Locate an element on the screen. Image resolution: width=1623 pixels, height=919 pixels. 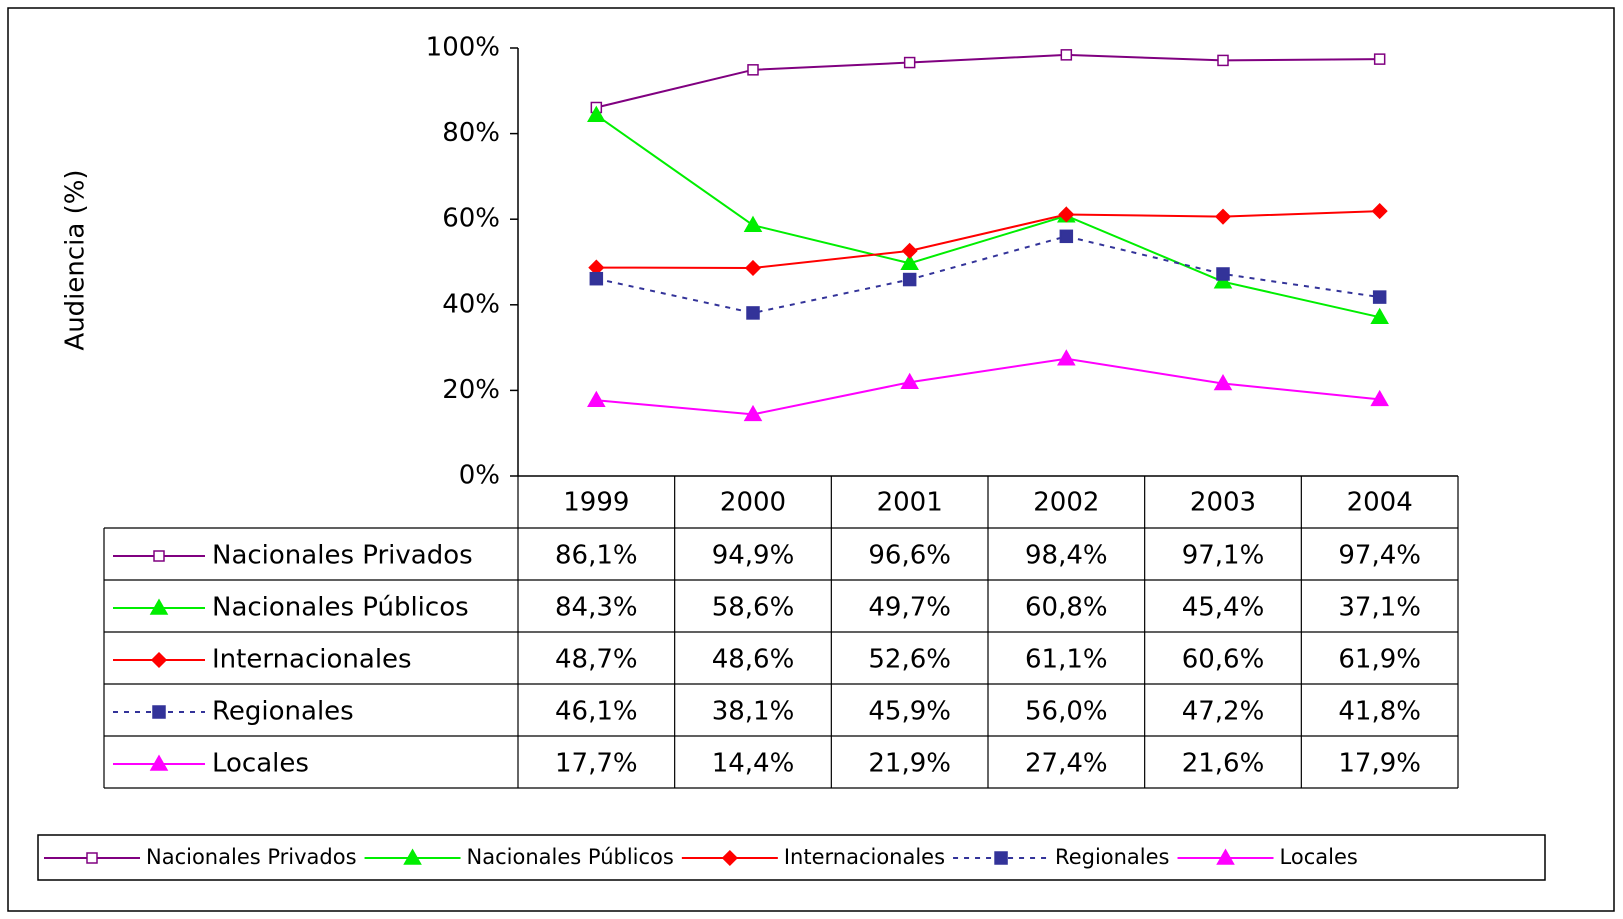
table-cell: 41,8% is located at coordinates (1379, 712).